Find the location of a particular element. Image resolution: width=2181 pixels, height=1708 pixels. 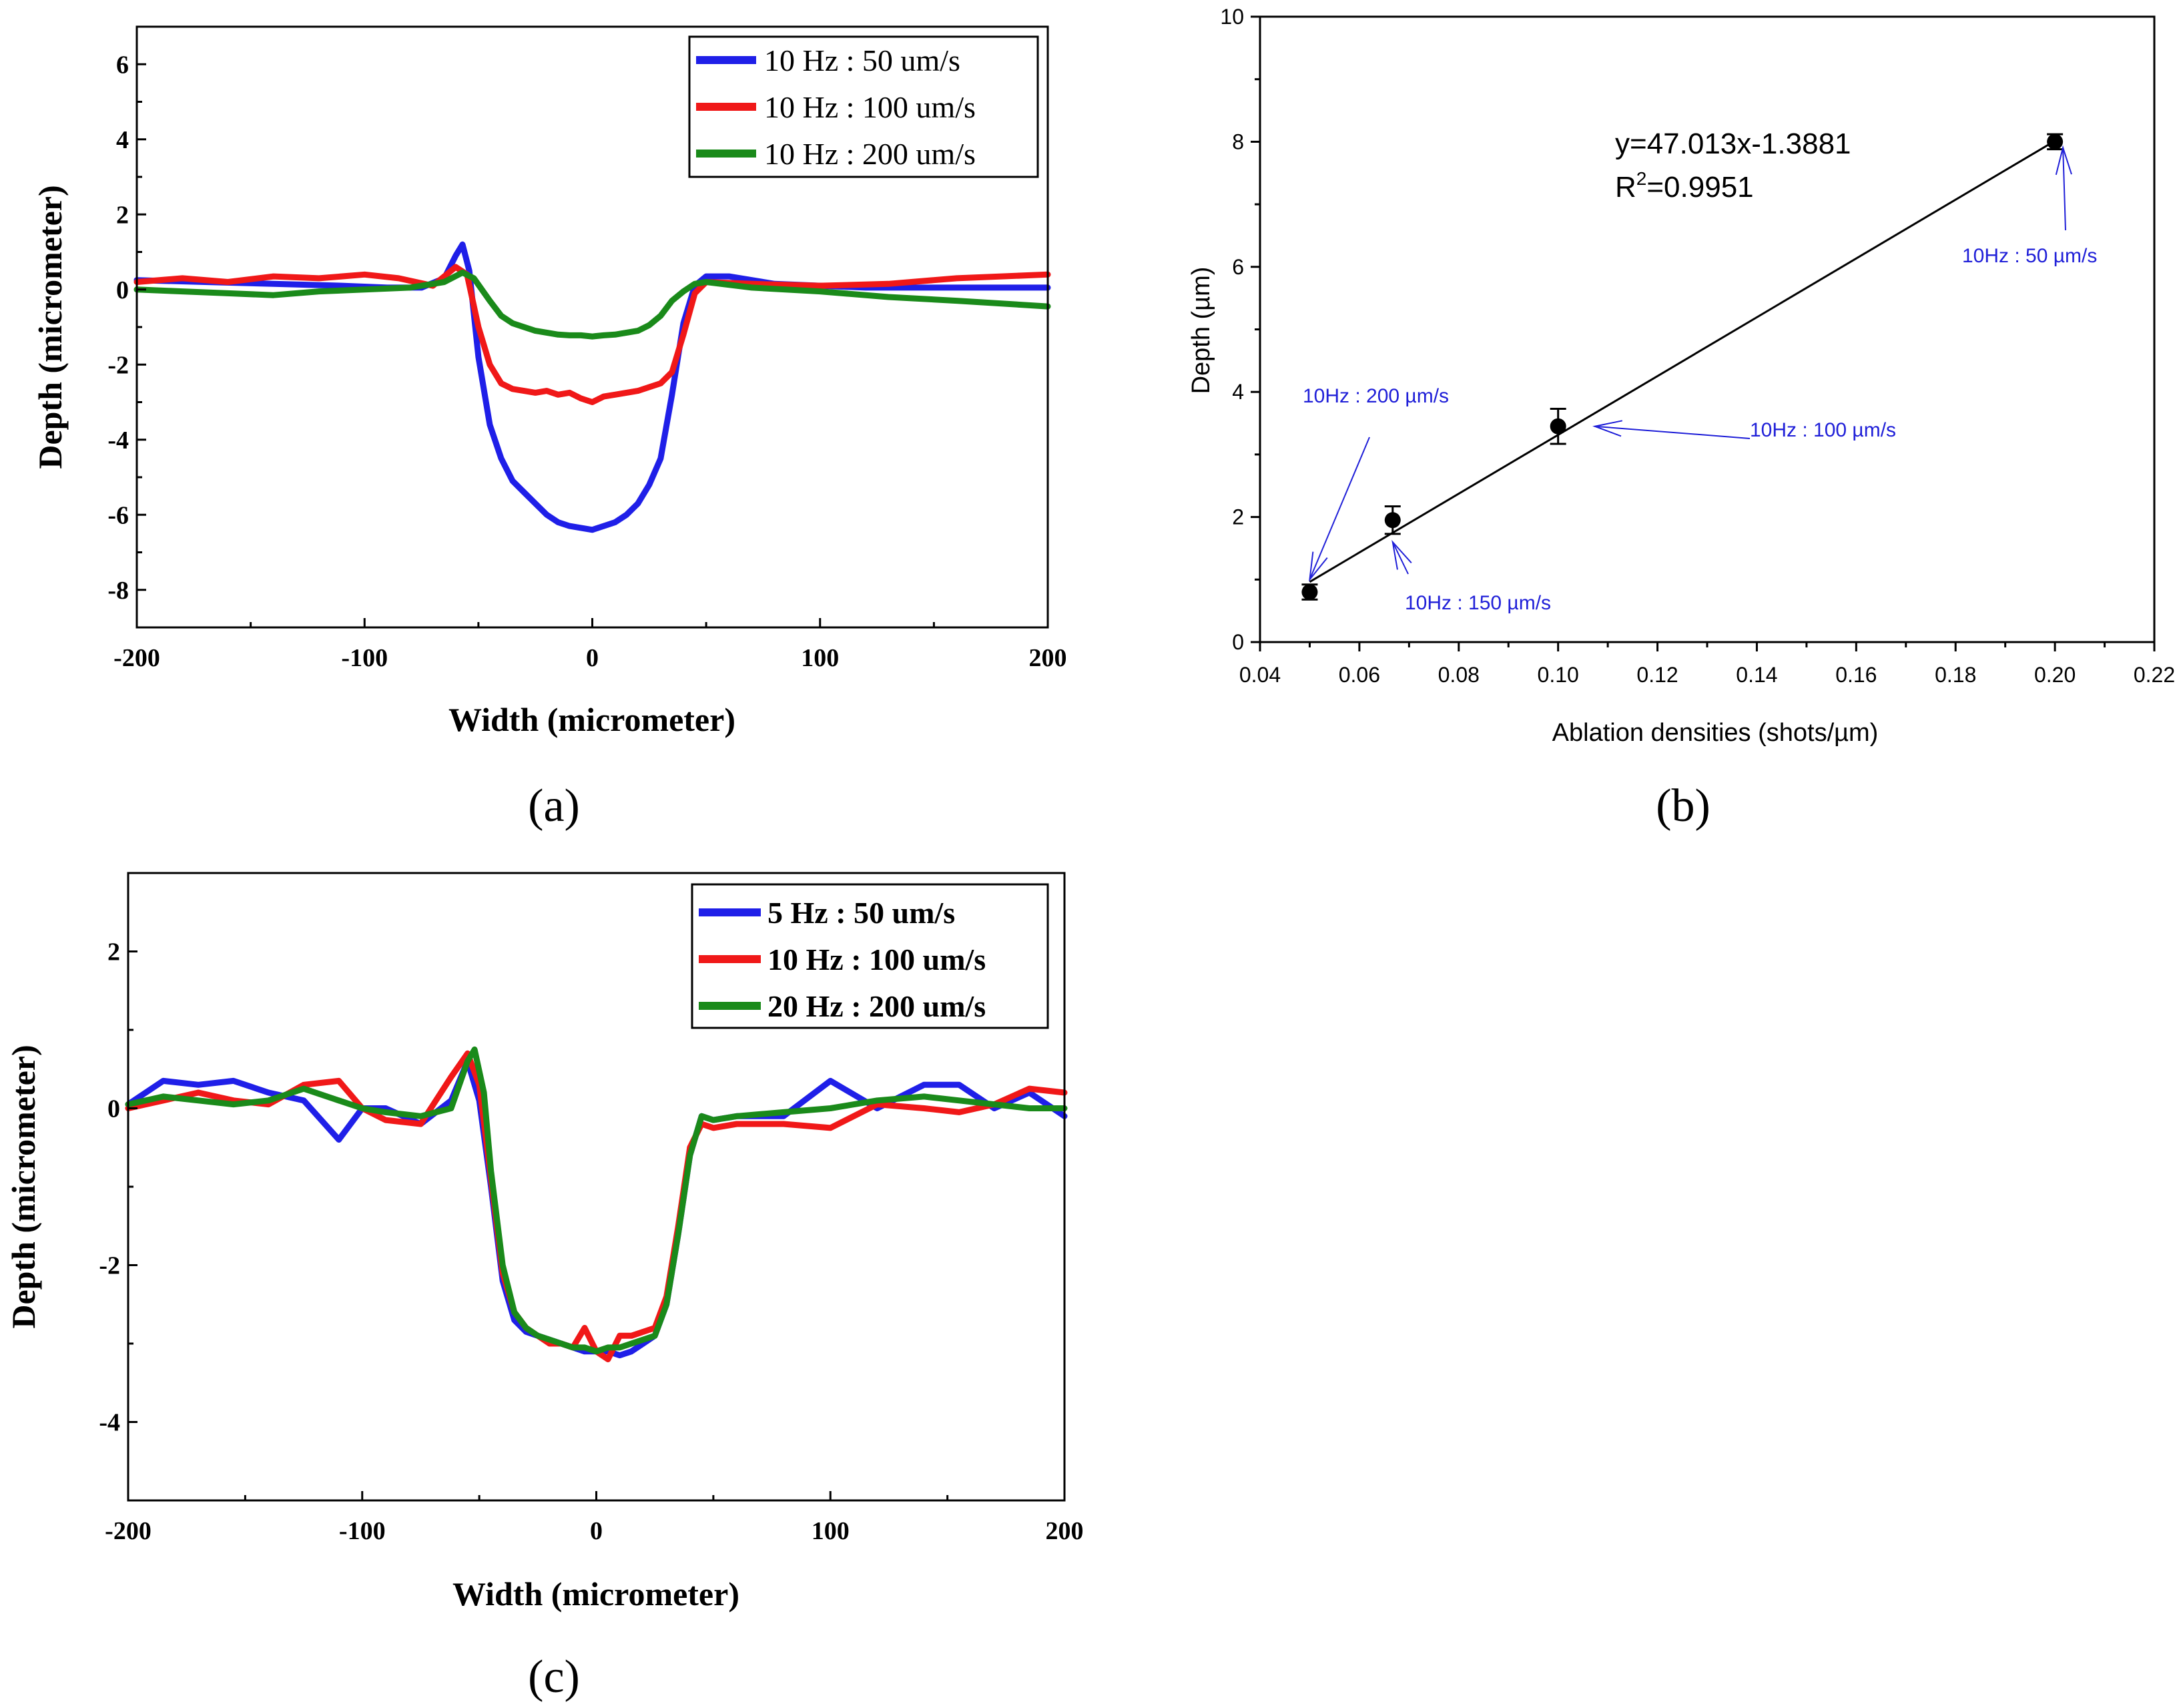

panel-a-label: (a) is located at coordinates (554, 806).